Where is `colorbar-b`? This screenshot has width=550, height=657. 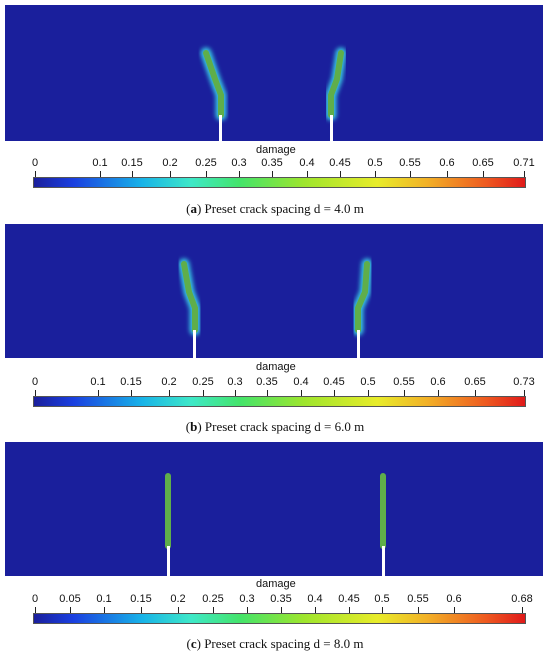
colorbar-b is located at coordinates (279, 401).